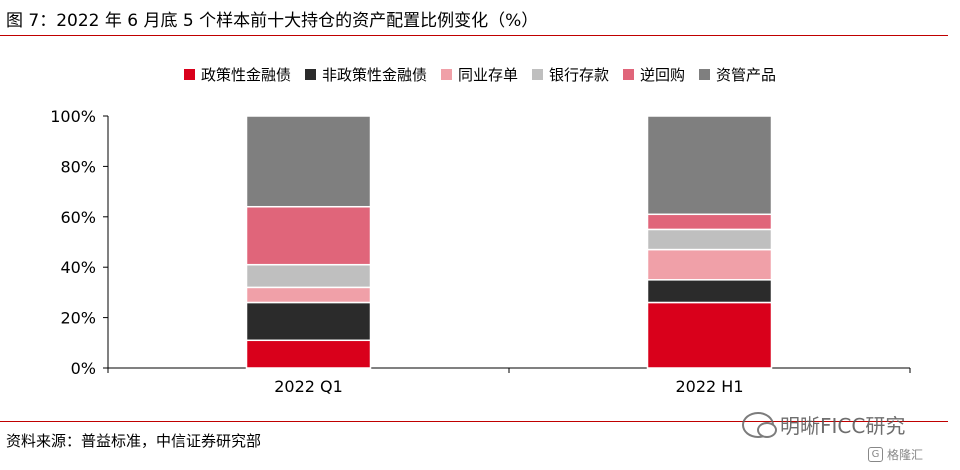  I want to click on legend-item: 政策性金融债, so click(237, 74).